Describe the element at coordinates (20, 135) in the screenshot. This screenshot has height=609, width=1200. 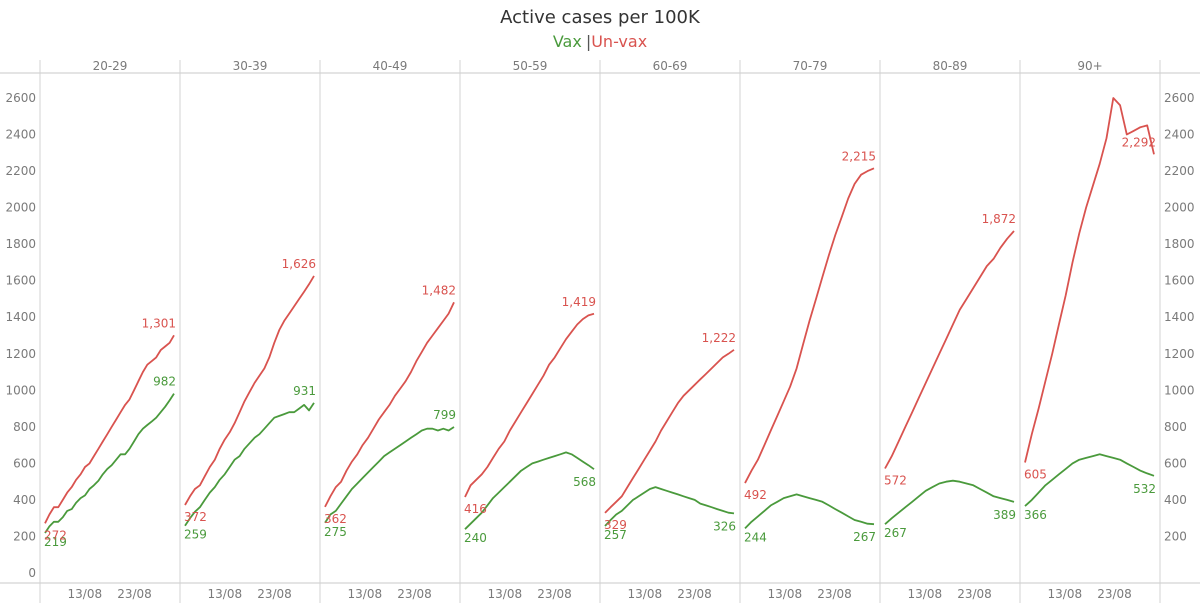
I see `y-tick-label-left: 2400` at that location.